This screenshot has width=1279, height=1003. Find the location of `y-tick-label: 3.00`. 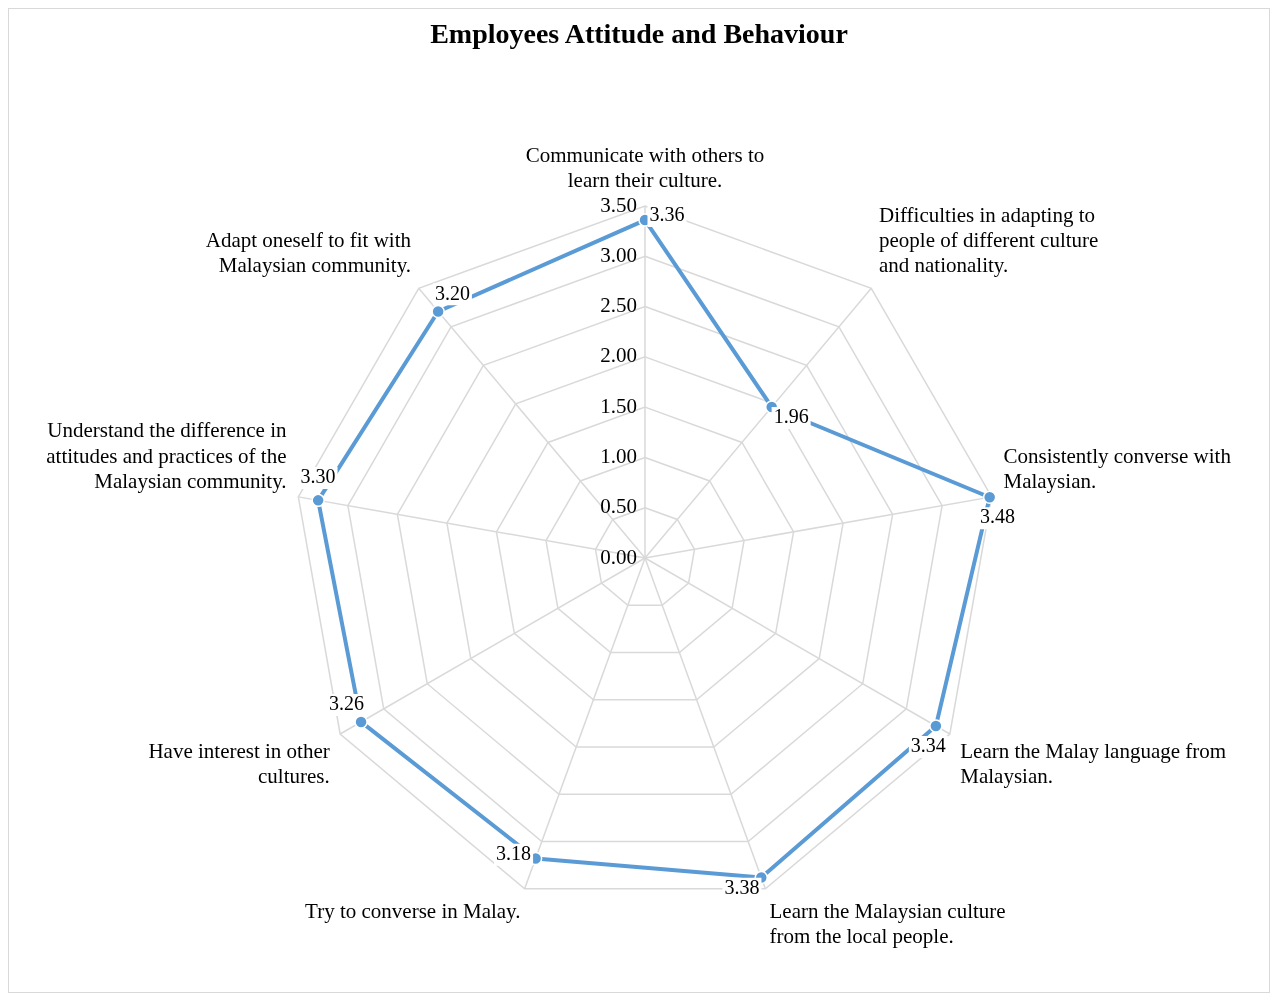

y-tick-label: 3.00 is located at coordinates (618, 254).